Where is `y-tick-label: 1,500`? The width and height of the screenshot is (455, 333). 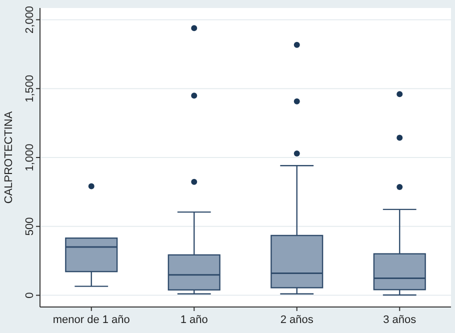
y-tick-label: 1,500 is located at coordinates (30, 88).